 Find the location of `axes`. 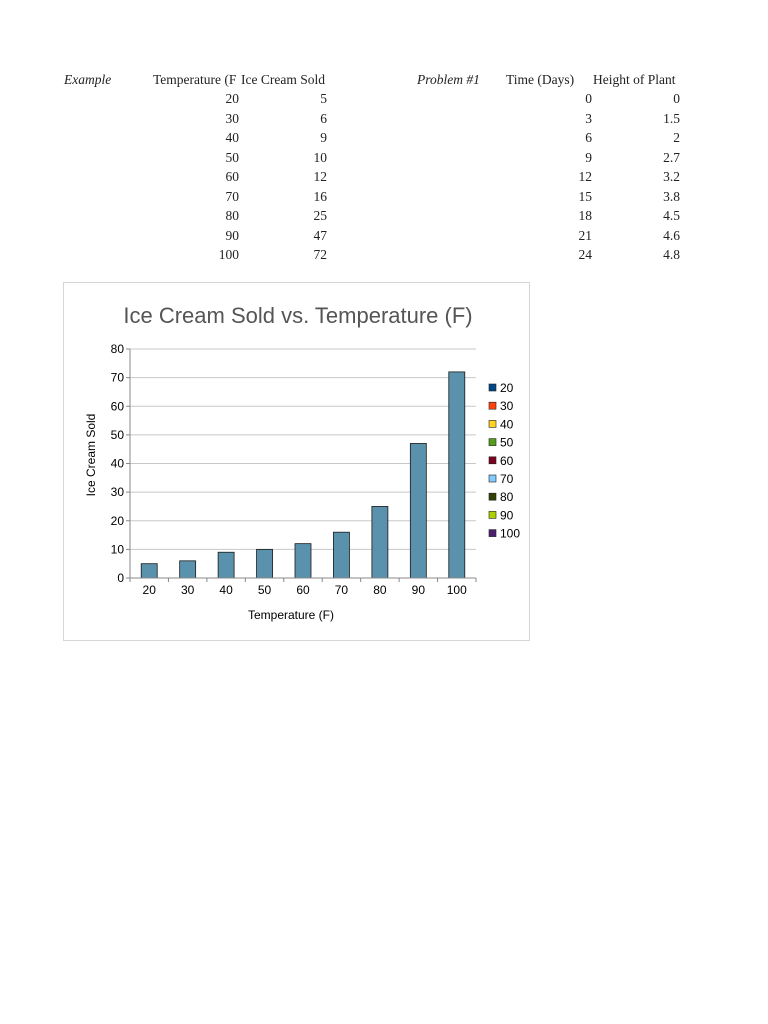

axes is located at coordinates (302, 464).